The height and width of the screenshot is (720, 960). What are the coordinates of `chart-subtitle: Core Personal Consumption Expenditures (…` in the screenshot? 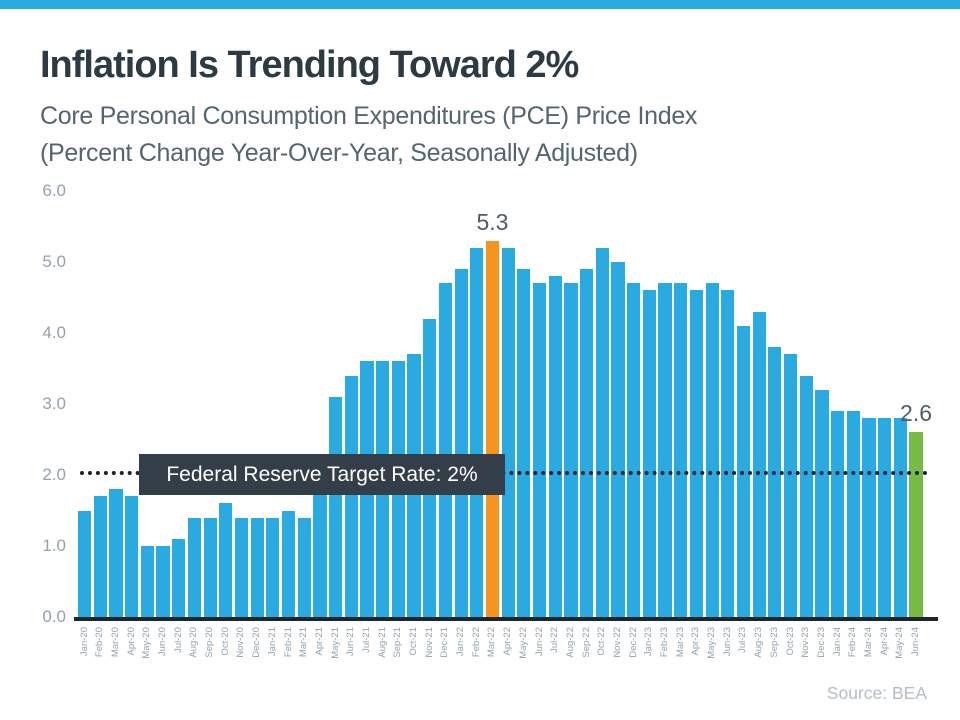 It's located at (368, 135).